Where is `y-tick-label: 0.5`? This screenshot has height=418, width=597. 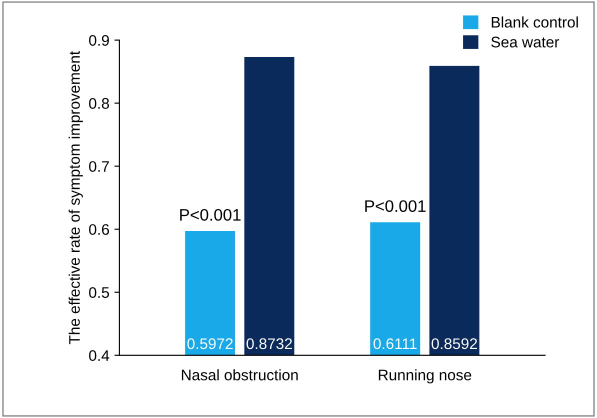
y-tick-label: 0.5 is located at coordinates (99, 292).